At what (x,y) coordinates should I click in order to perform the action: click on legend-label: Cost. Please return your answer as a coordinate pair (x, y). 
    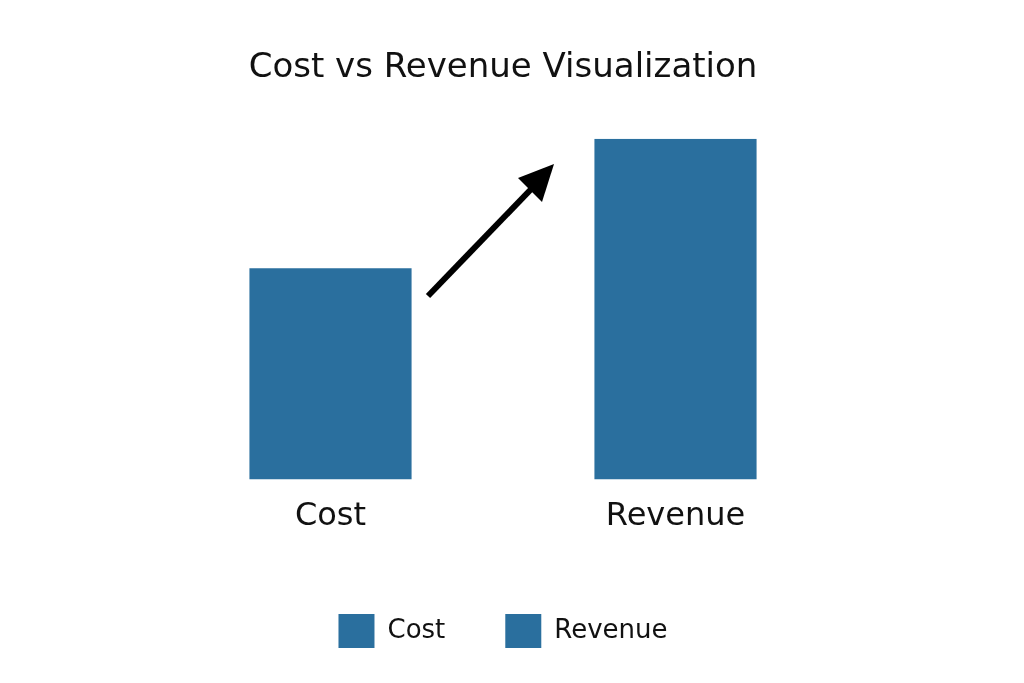
    Looking at the image, I should click on (416, 628).